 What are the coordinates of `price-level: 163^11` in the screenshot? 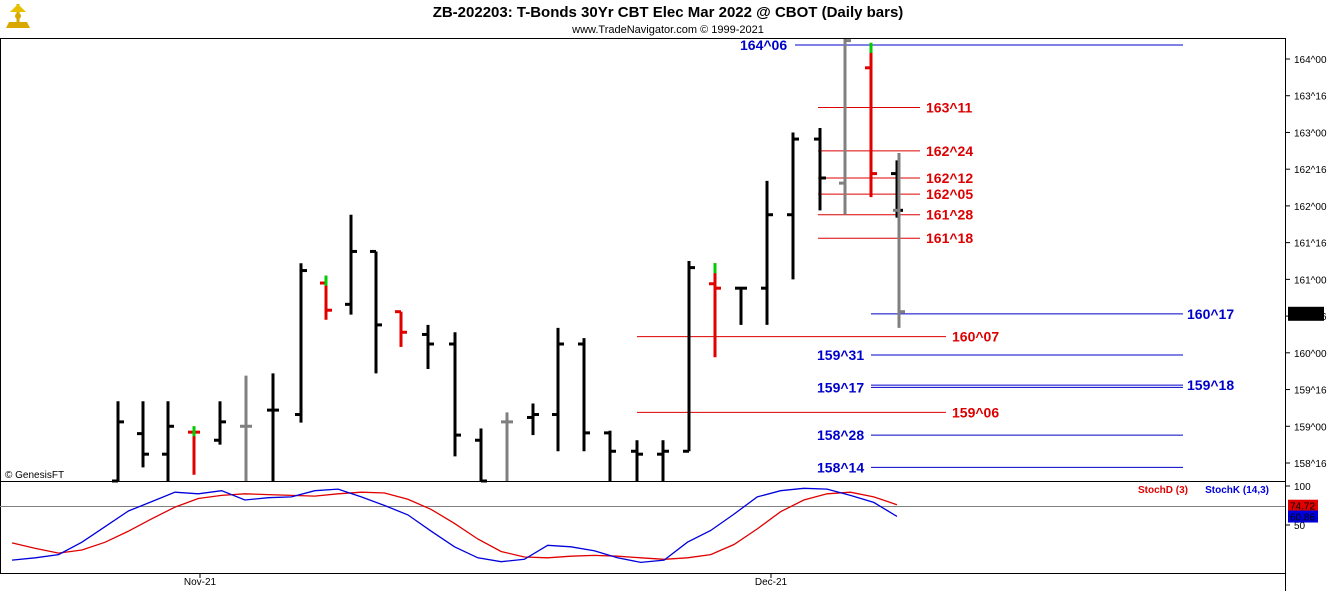 It's located at (895, 107).